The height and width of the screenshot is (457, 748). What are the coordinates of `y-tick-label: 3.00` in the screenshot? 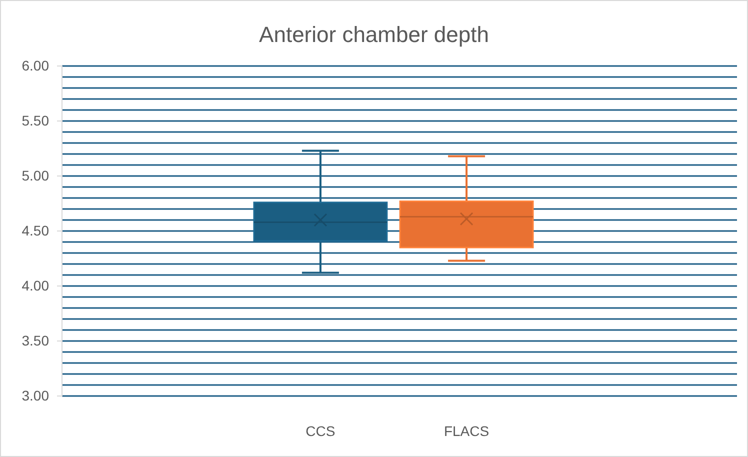 It's located at (36, 395).